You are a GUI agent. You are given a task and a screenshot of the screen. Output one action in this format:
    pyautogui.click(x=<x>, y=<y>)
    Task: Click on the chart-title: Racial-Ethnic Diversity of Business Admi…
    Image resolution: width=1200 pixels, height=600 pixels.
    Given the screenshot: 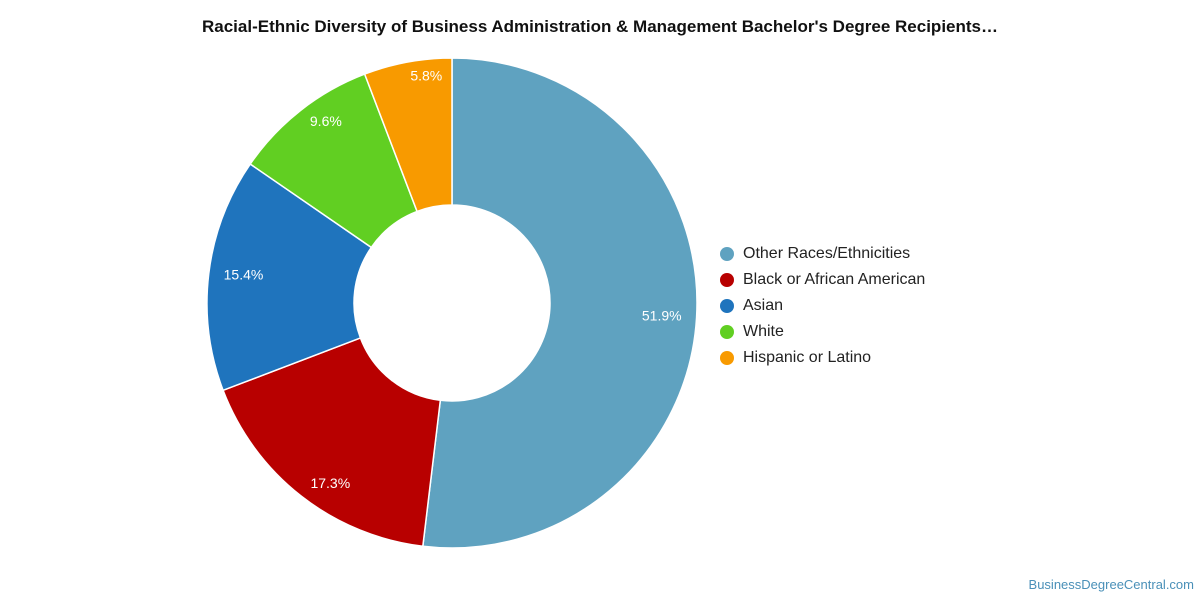 What is the action you would take?
    pyautogui.click(x=599, y=26)
    